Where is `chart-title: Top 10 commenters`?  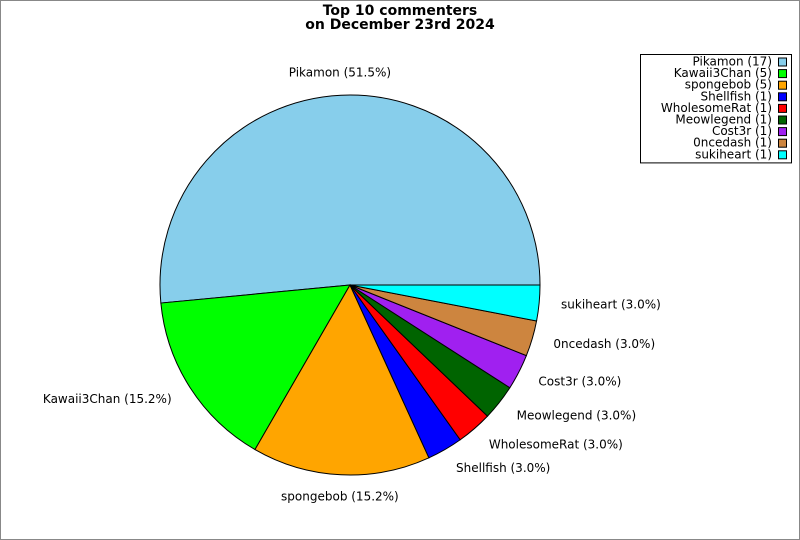
chart-title: Top 10 commenters is located at coordinates (400, 11).